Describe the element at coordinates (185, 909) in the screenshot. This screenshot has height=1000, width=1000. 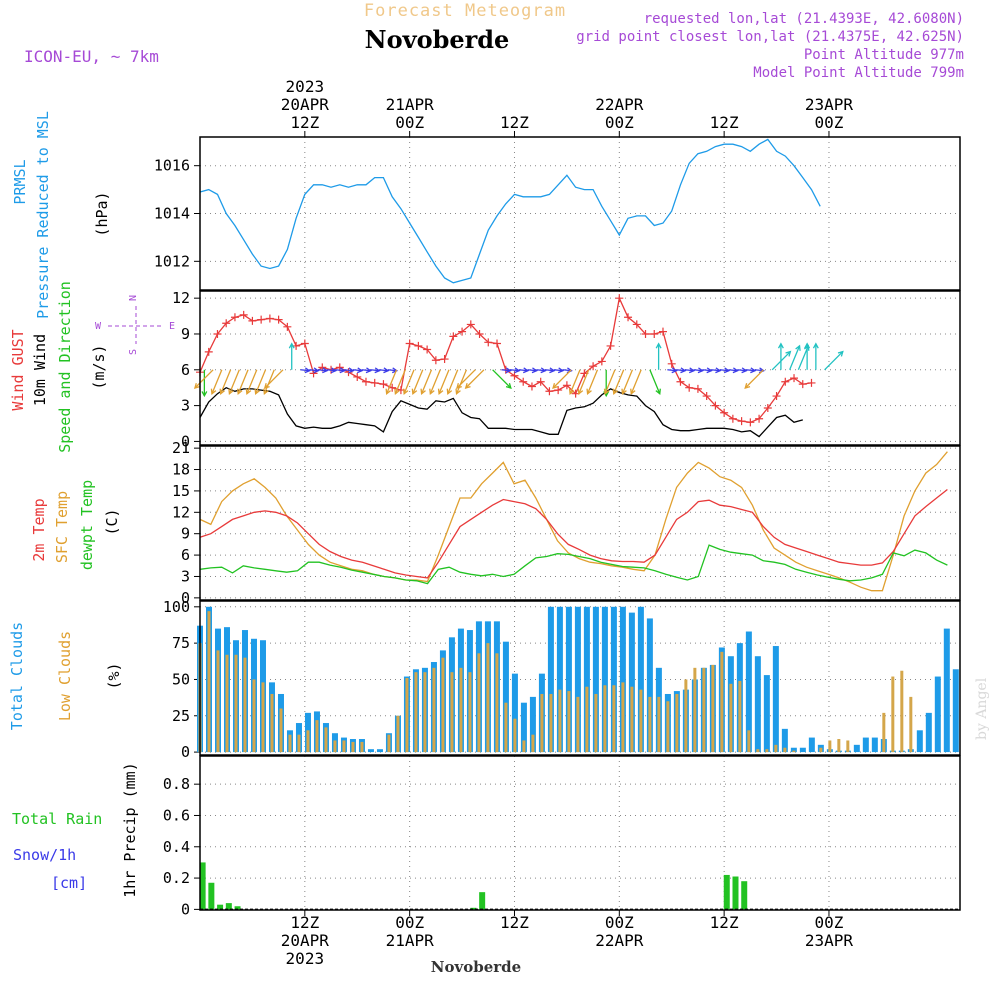
I see `y-tick-label: 0` at that location.